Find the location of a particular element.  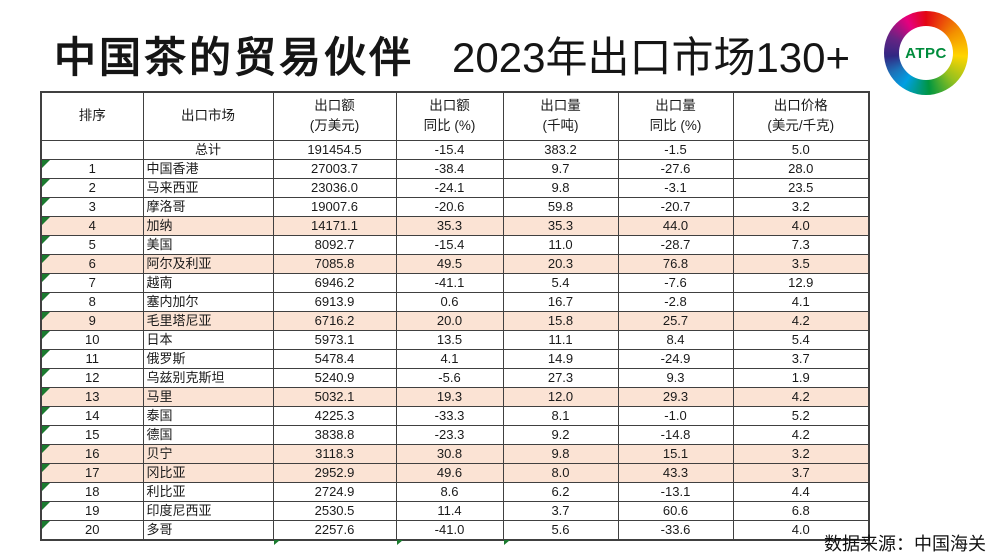

rank-cell: 8 is located at coordinates (92, 301).